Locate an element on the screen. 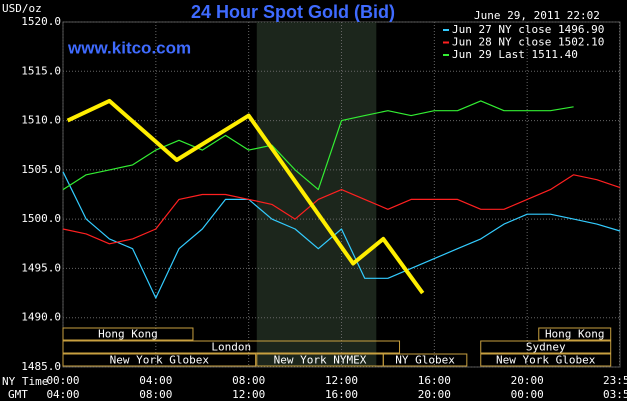  y-tick-label: 1490.0 is located at coordinates (41, 317).